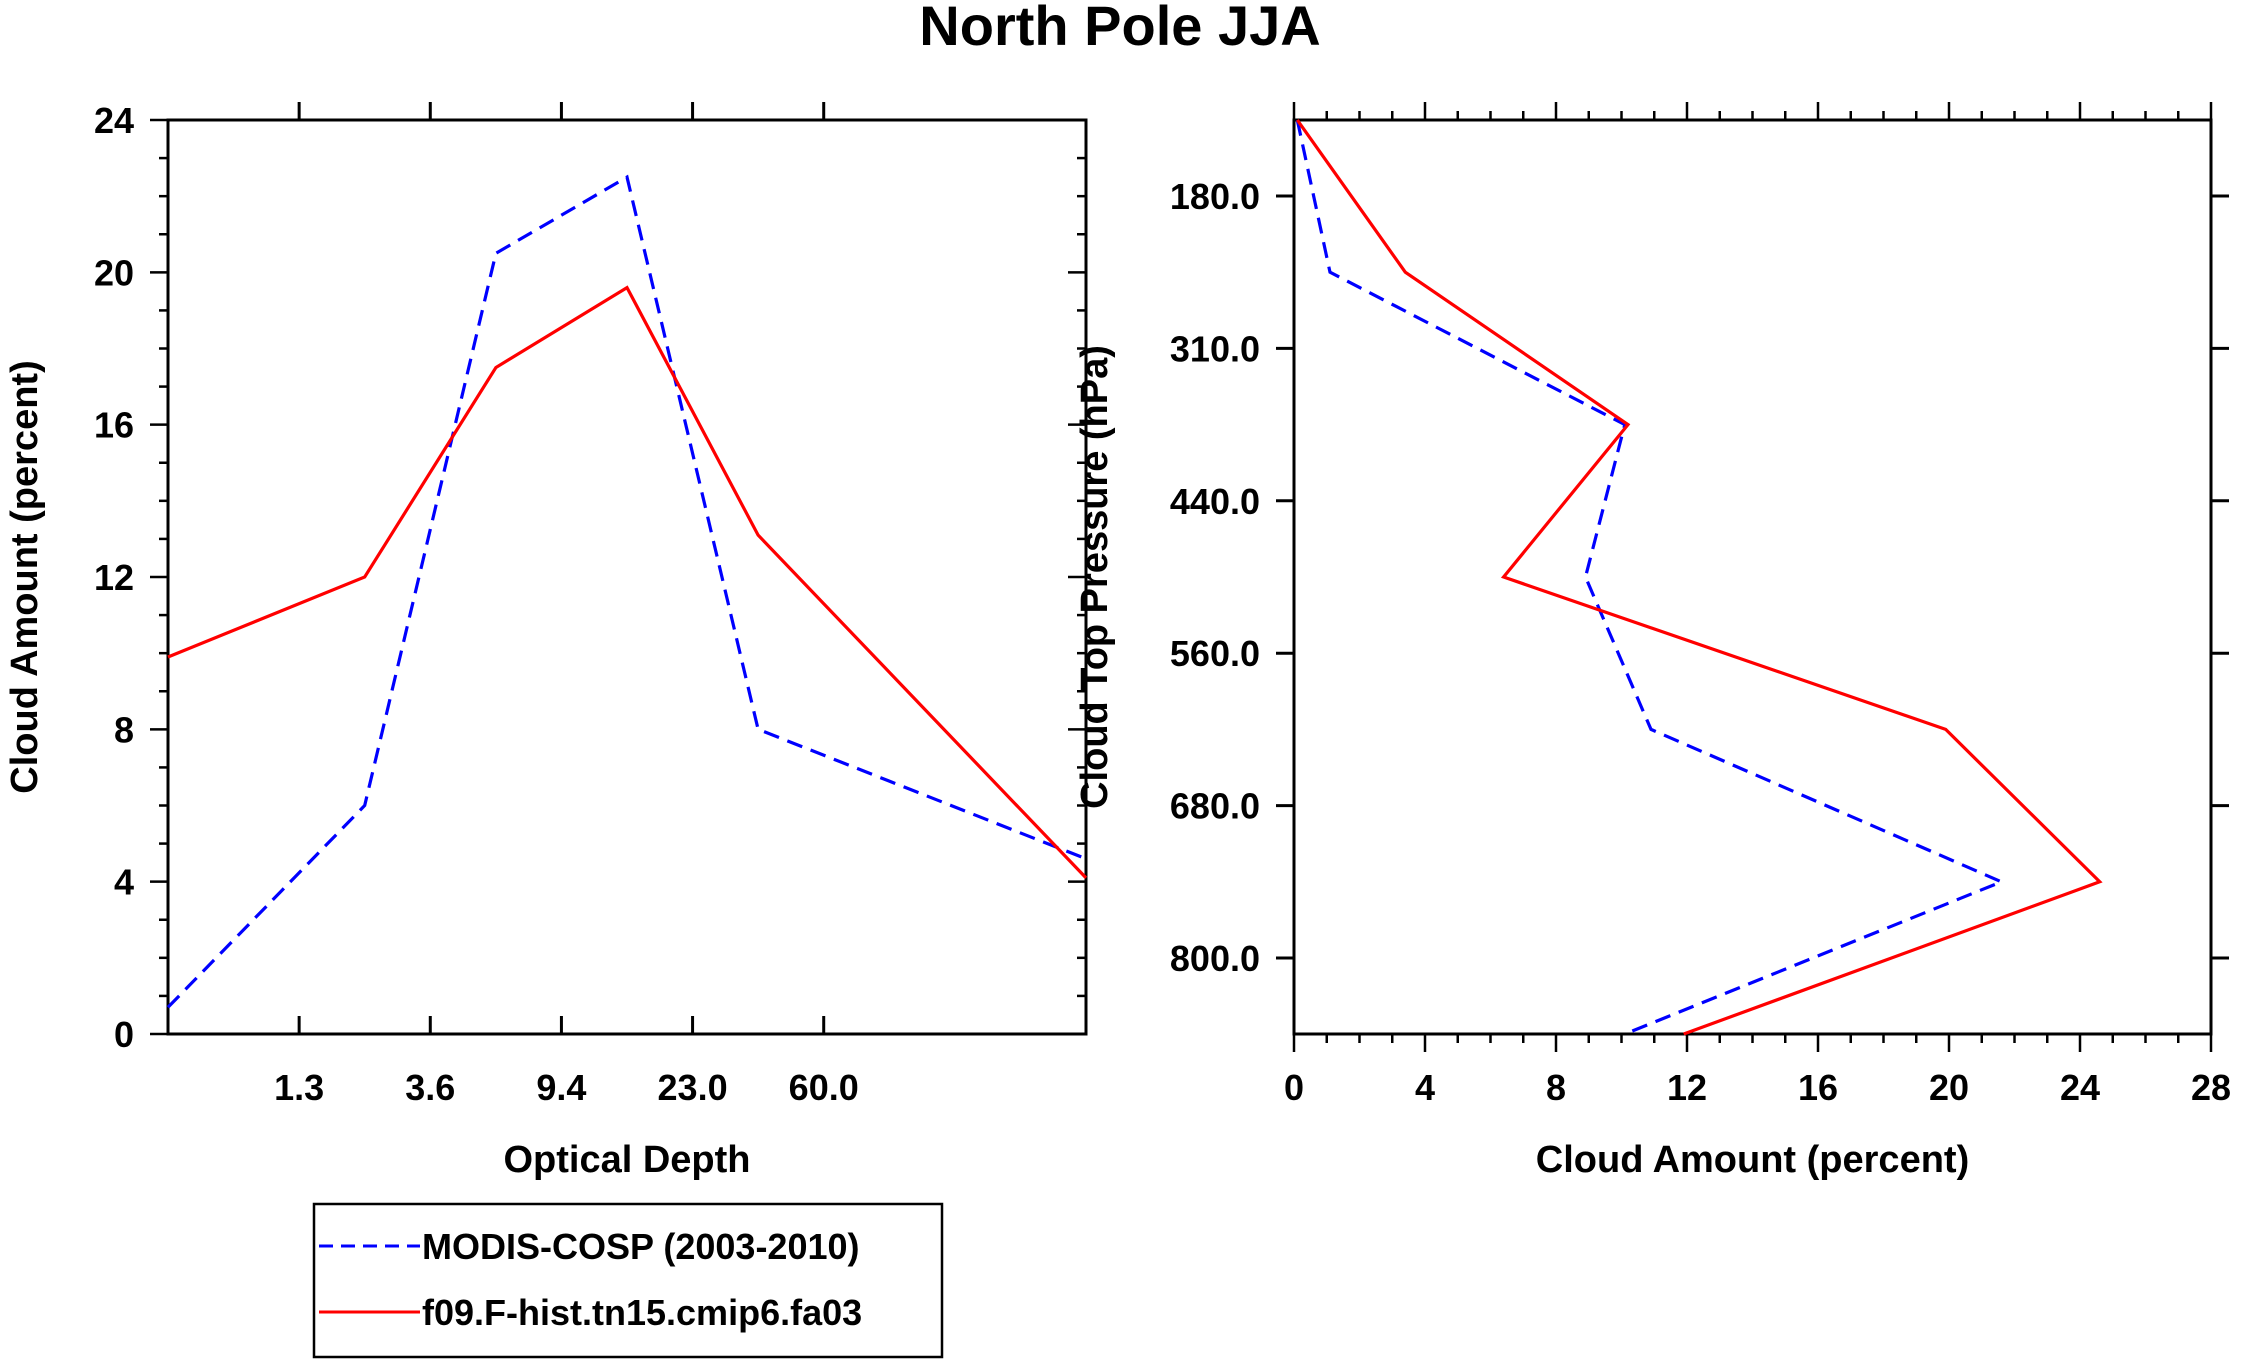 Image resolution: width=2241 pixels, height=1364 pixels. Describe the element at coordinates (430, 1087) in the screenshot. I see `left-x-tick-label: 3.6` at that location.